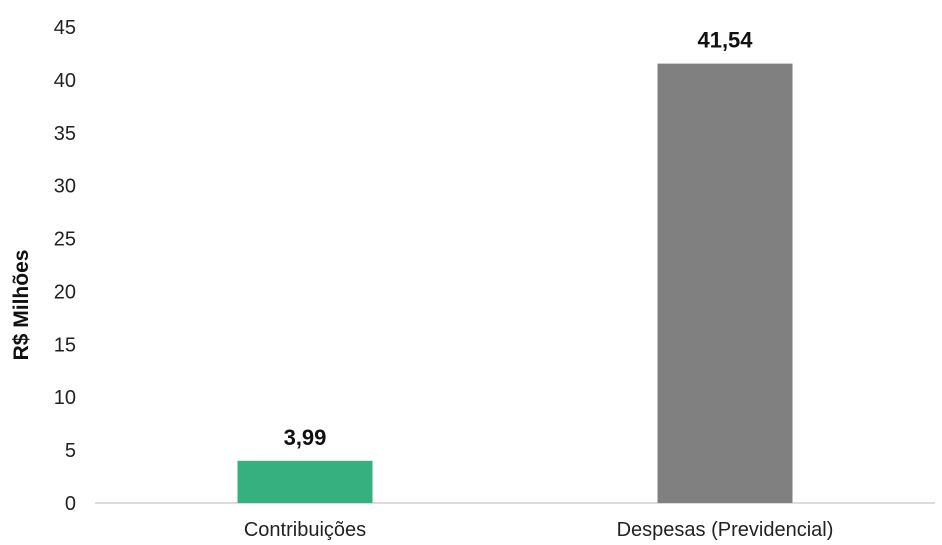 This screenshot has width=942, height=545. Describe the element at coordinates (65, 187) in the screenshot. I see `y-tick-label: 30` at that location.